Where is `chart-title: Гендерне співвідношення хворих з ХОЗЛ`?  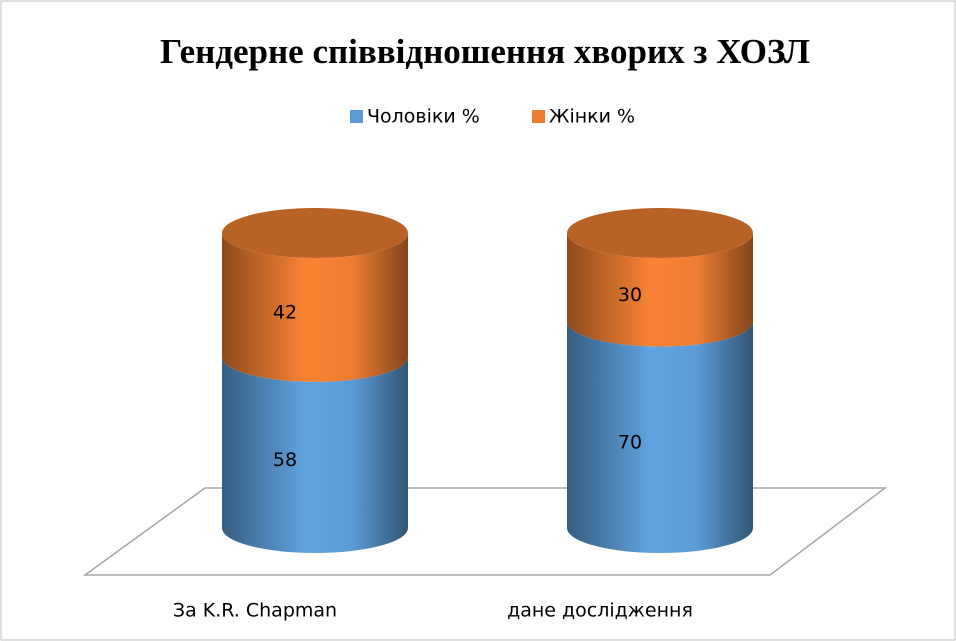 chart-title: Гендерне співвідношення хворих з ХОЗЛ is located at coordinates (485, 51).